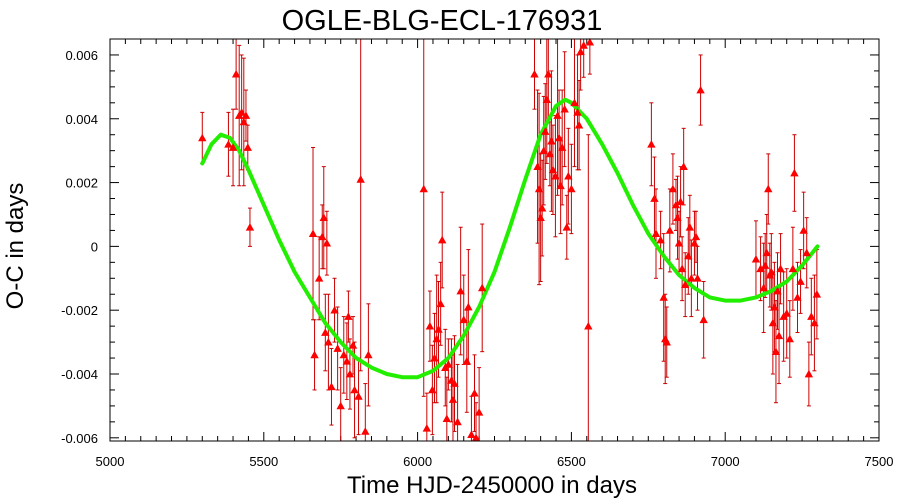  Describe the element at coordinates (81, 119) in the screenshot. I see `y-tick-label: 0.004` at that location.